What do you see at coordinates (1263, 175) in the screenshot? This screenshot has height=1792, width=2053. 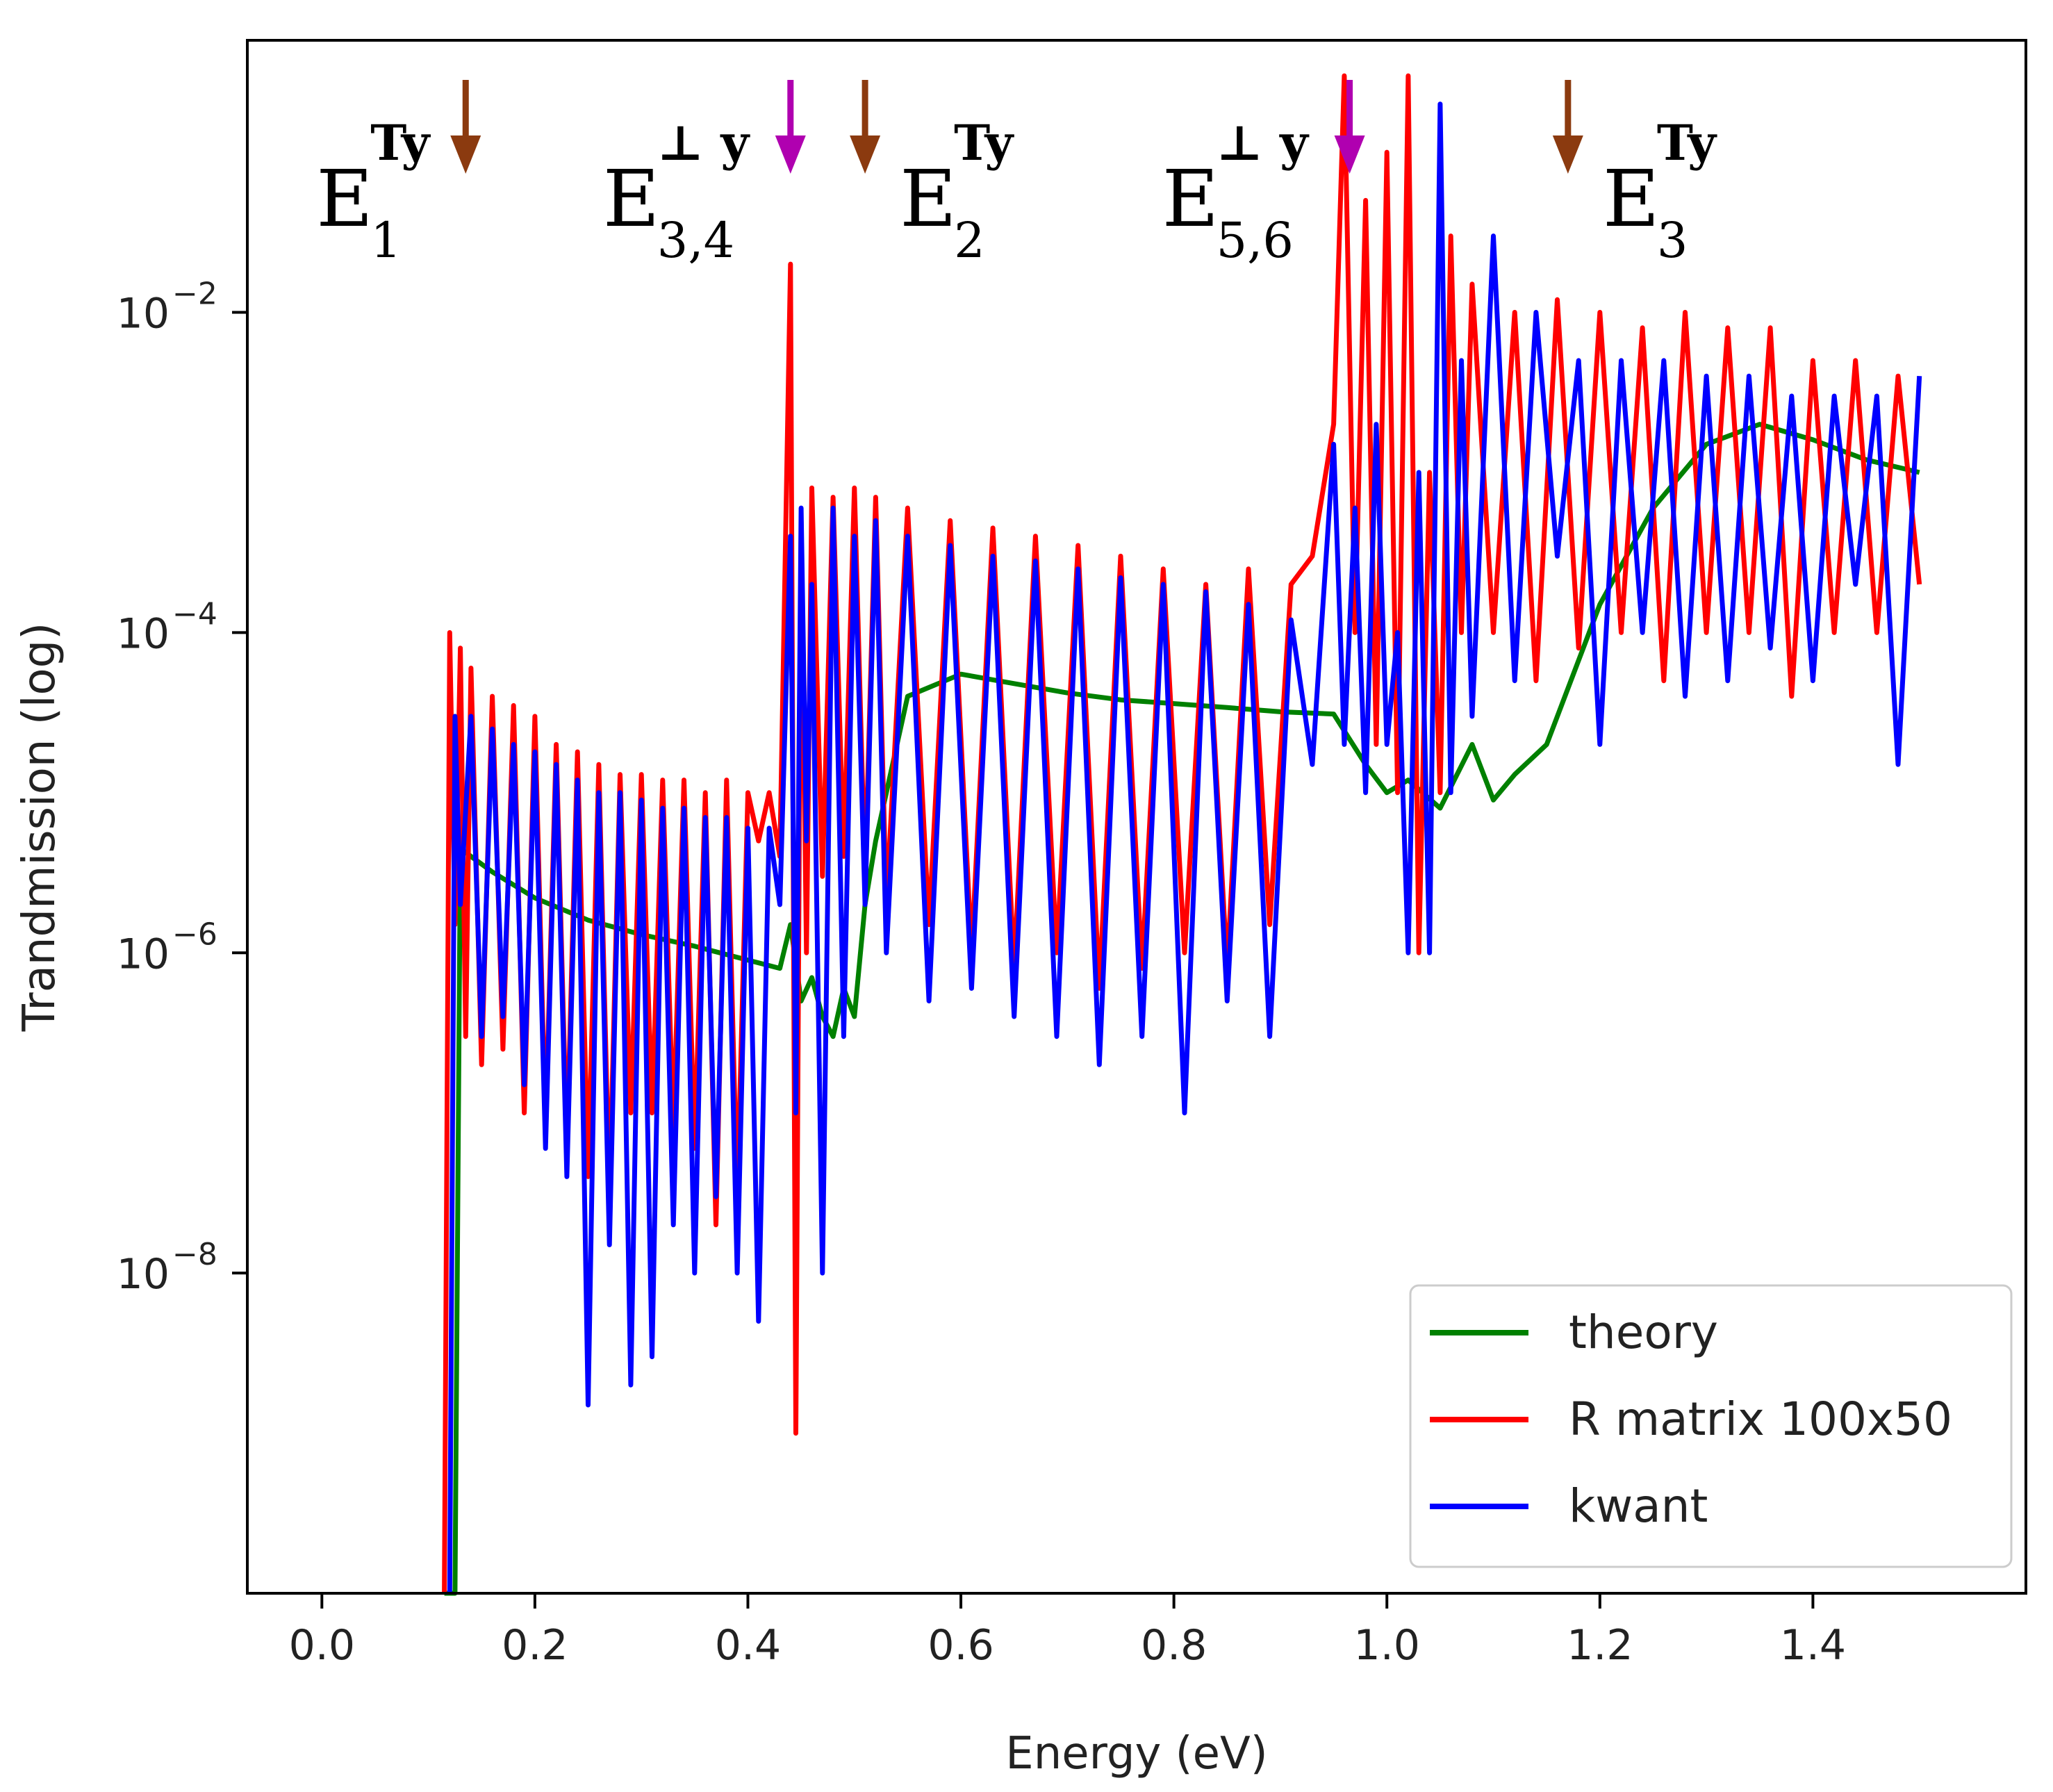 I see `annotation-3: E⊥ y 5,6` at bounding box center [1263, 175].